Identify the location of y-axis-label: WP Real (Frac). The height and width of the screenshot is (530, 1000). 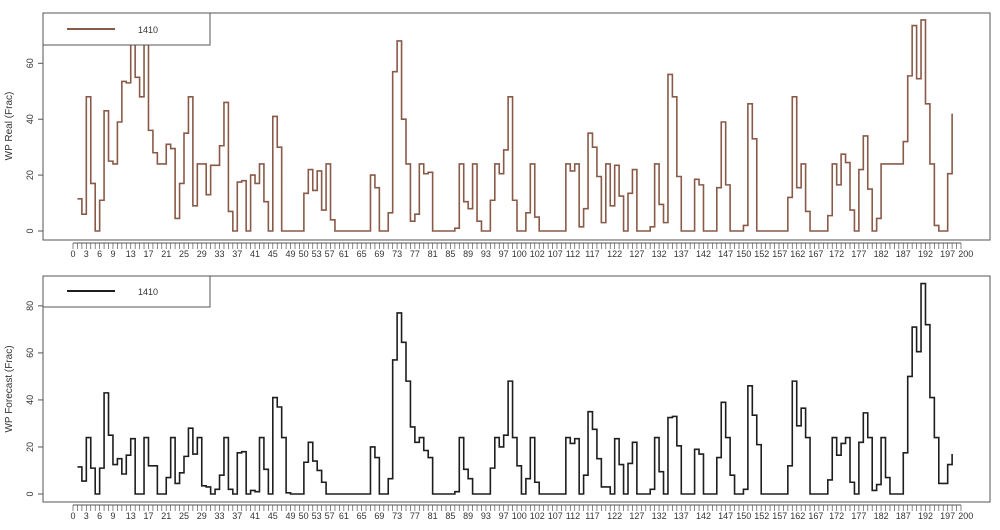
(9, 126).